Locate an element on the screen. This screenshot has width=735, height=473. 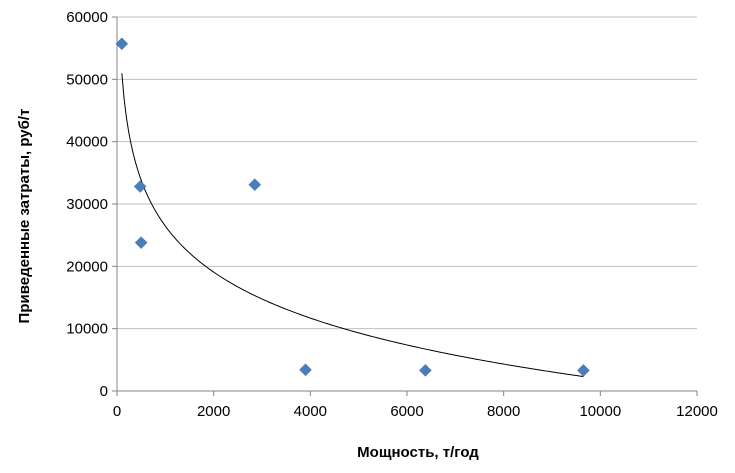
y-tick-label: 10000 is located at coordinates (87, 329).